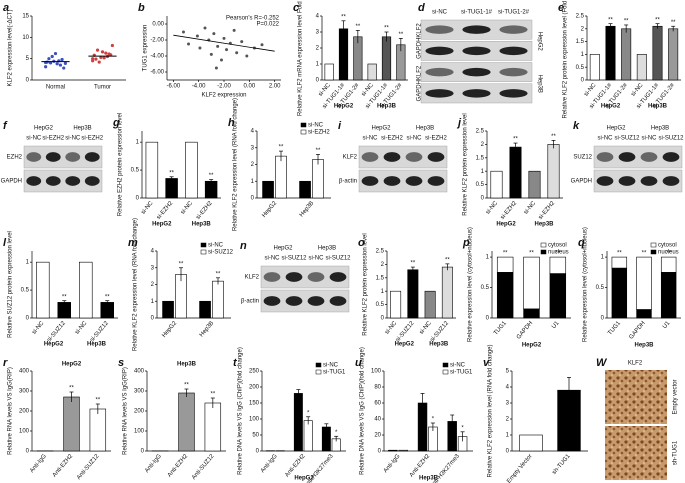  I want to click on group-label: HepG2, so click(381, 129).